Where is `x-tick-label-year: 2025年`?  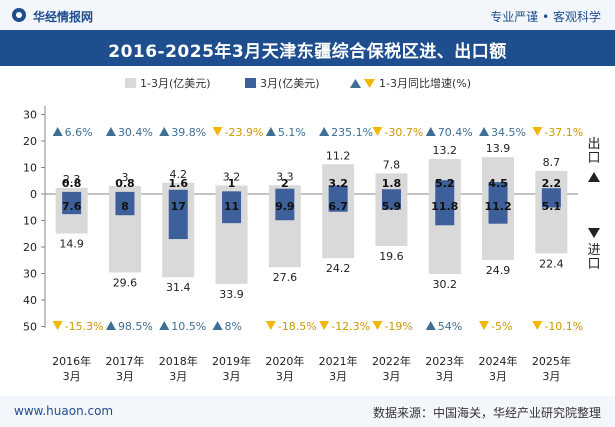
x-tick-label-year: 2025年 is located at coordinates (551, 361).